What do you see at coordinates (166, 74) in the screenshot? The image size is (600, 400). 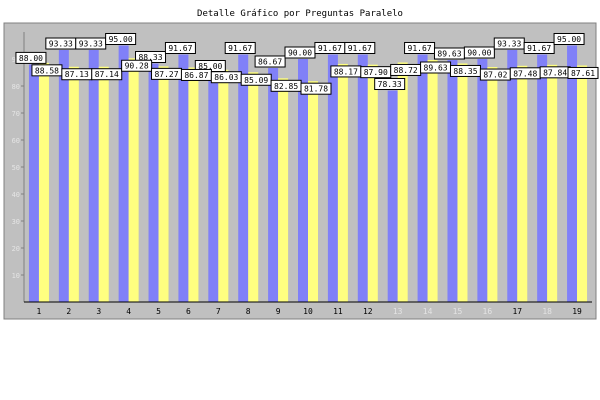 I see `data-label: 87.27` at bounding box center [166, 74].